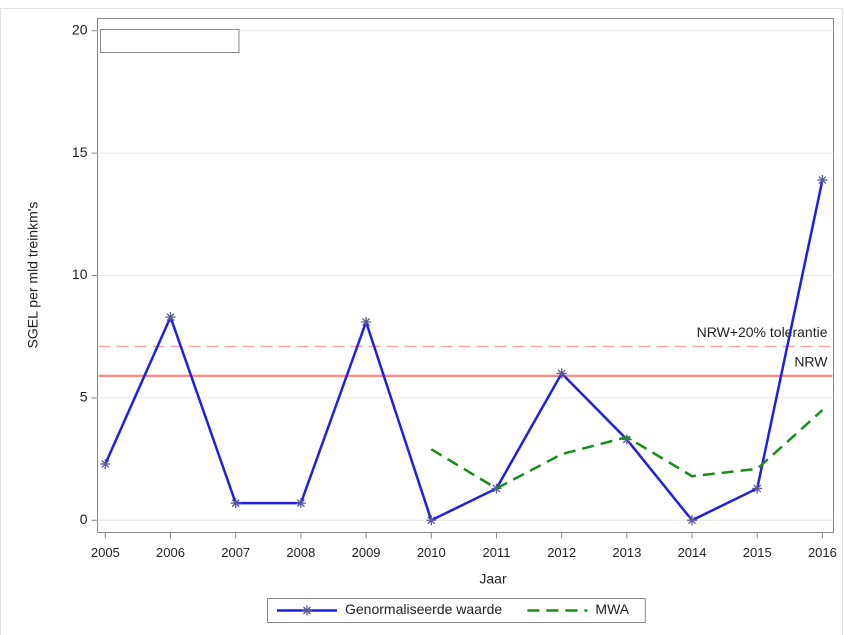  What do you see at coordinates (84, 519) in the screenshot?
I see `y-tick-label: 0` at bounding box center [84, 519].